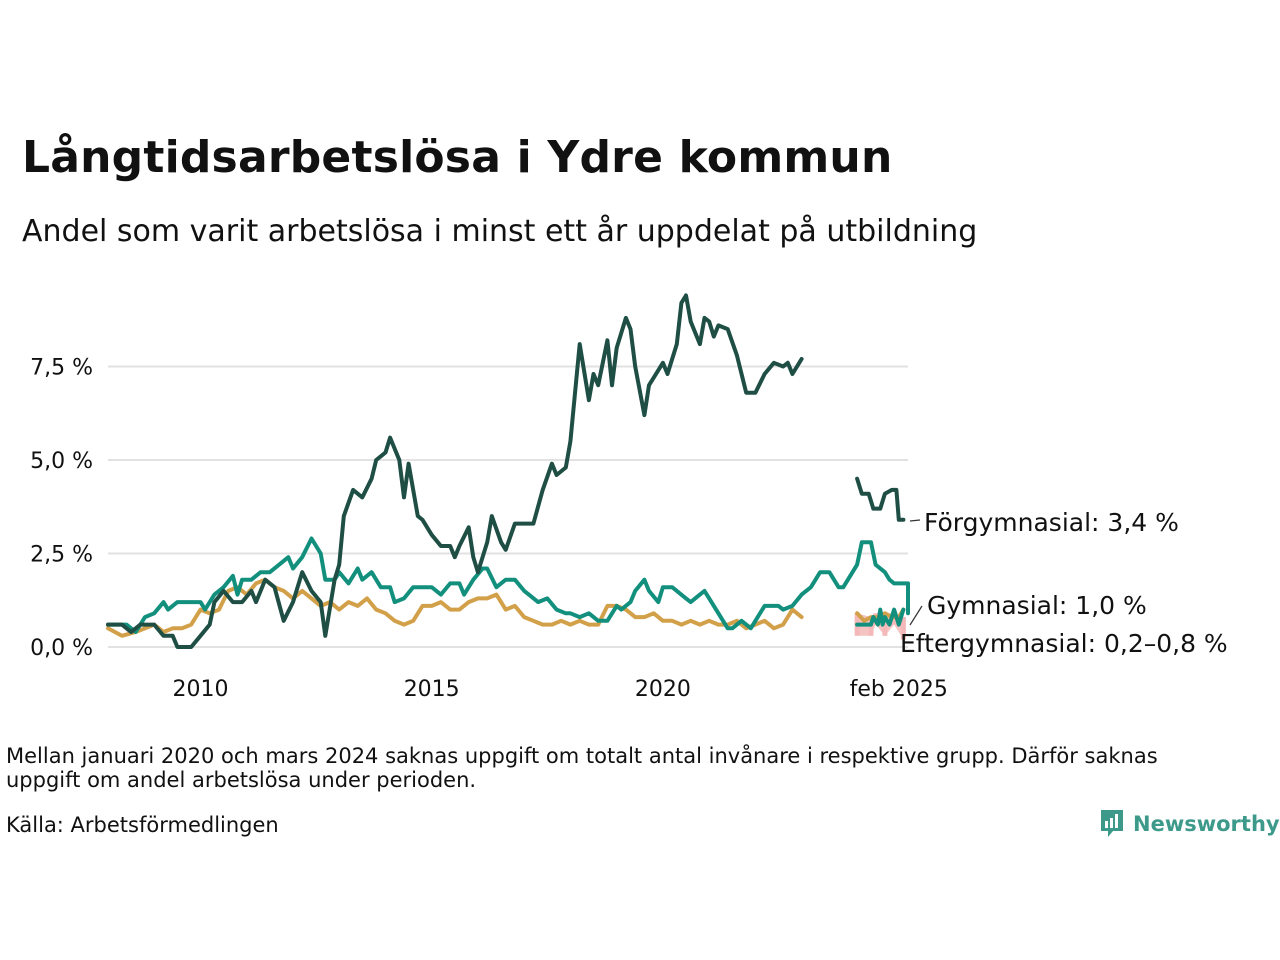 Image resolution: width=1280 pixels, height=960 pixels. Describe the element at coordinates (880, 499) in the screenshot. I see `series-line-forgymnasial` at that location.